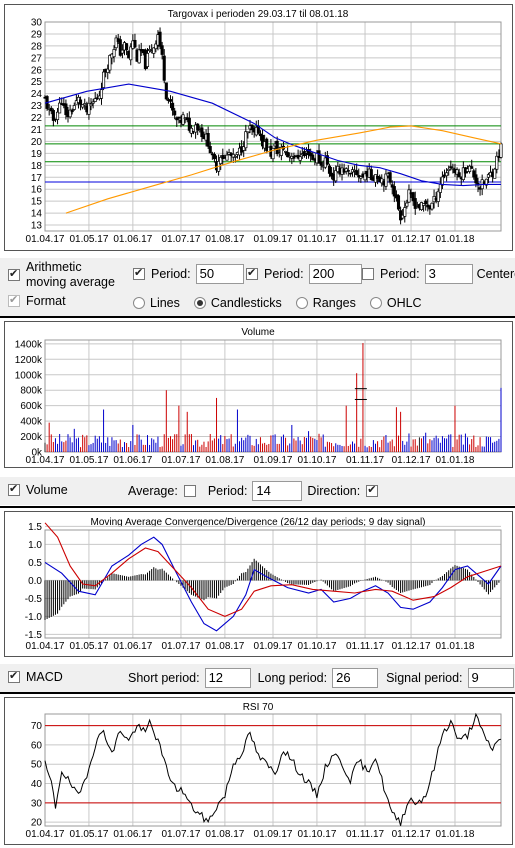  What do you see at coordinates (277, 491) in the screenshot?
I see `volume-period-input: 14` at bounding box center [277, 491].